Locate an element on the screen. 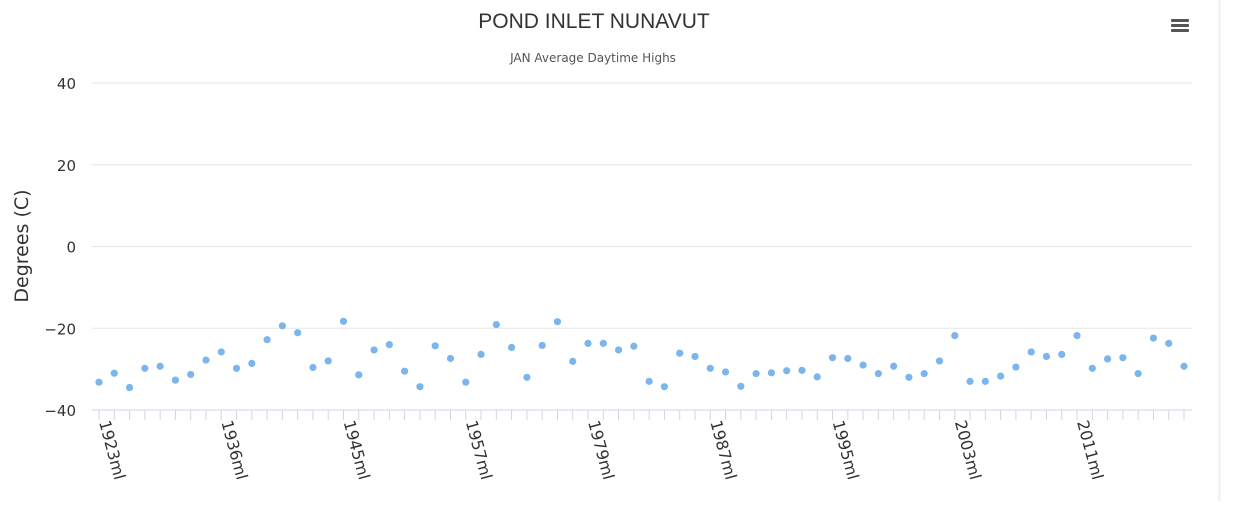 This screenshot has height=505, width=1247. y-tick-label: −20 is located at coordinates (60, 329).